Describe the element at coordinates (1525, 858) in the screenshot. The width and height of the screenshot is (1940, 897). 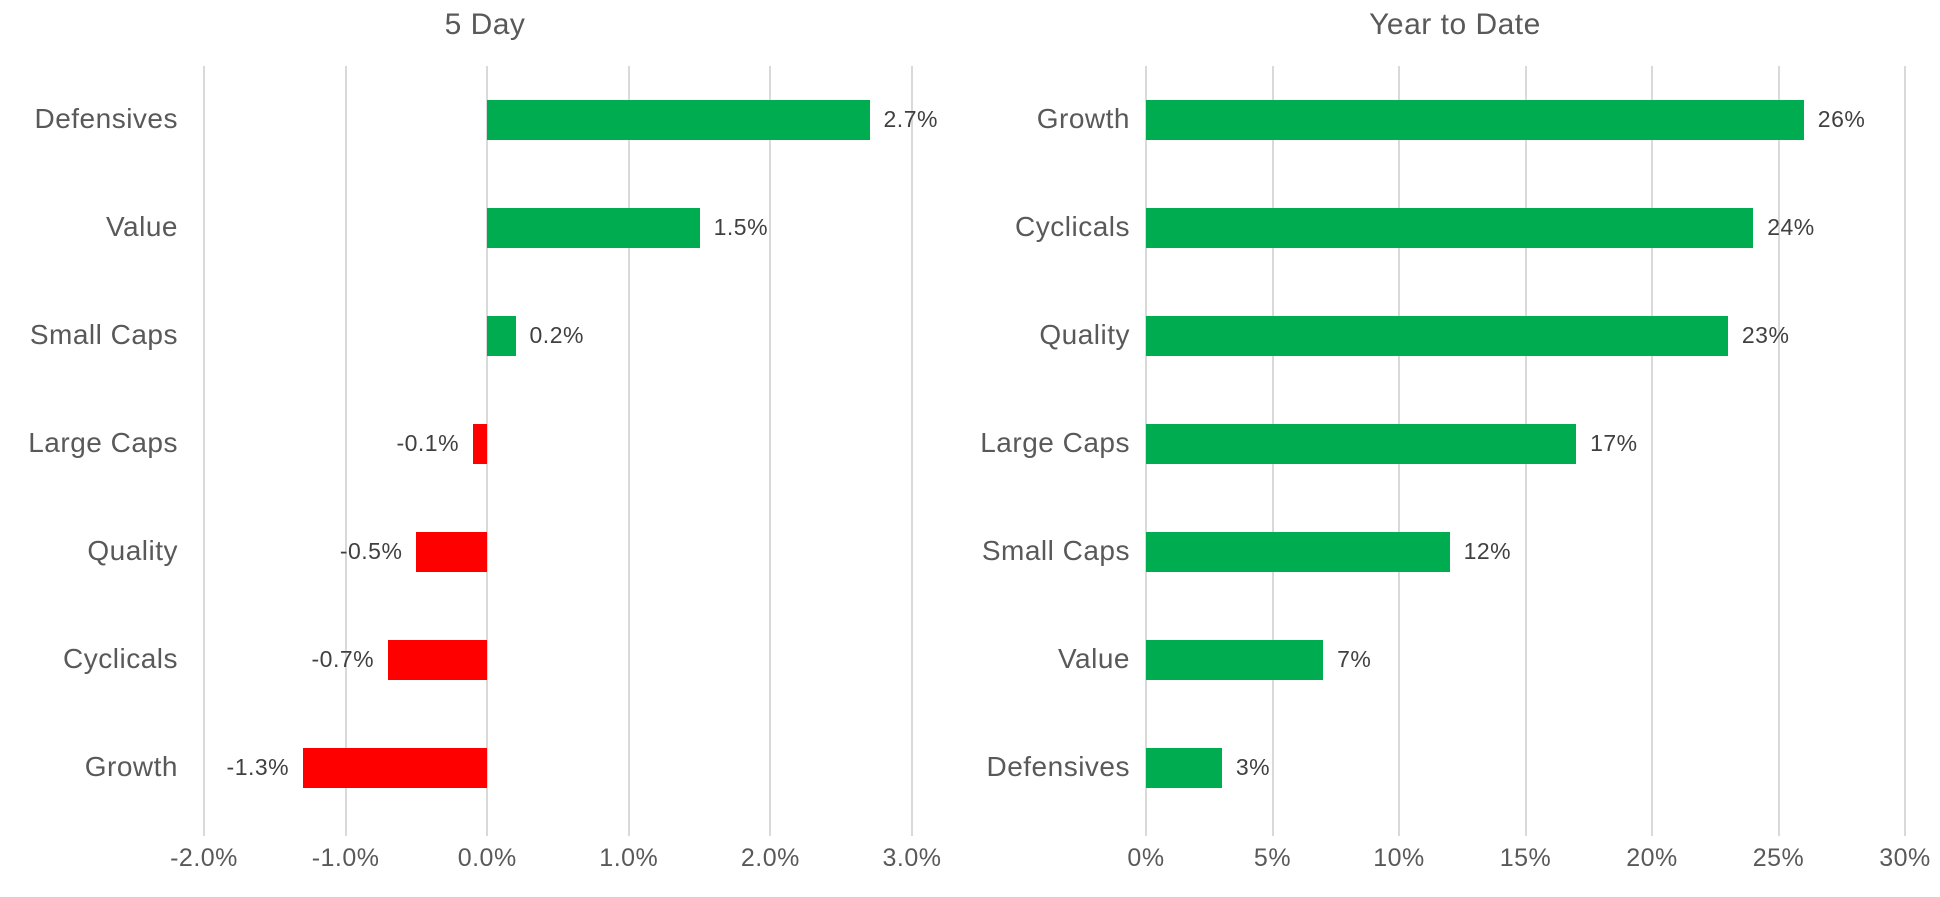
I see `x-axis-tick-label: 15%` at that location.